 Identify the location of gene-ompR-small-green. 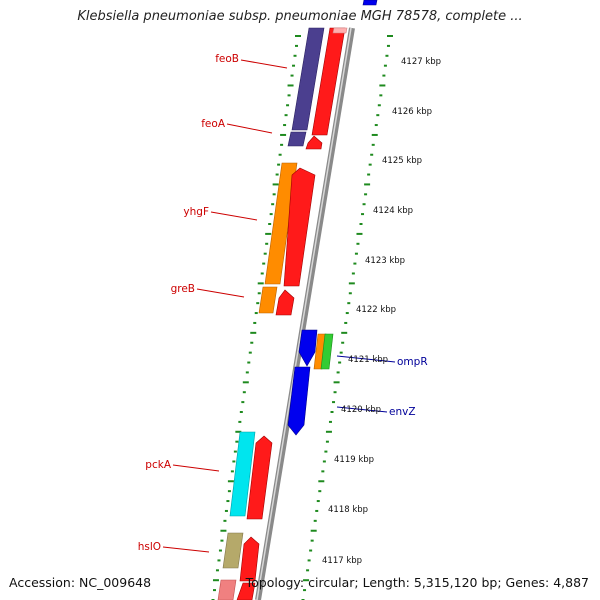
(327, 351).